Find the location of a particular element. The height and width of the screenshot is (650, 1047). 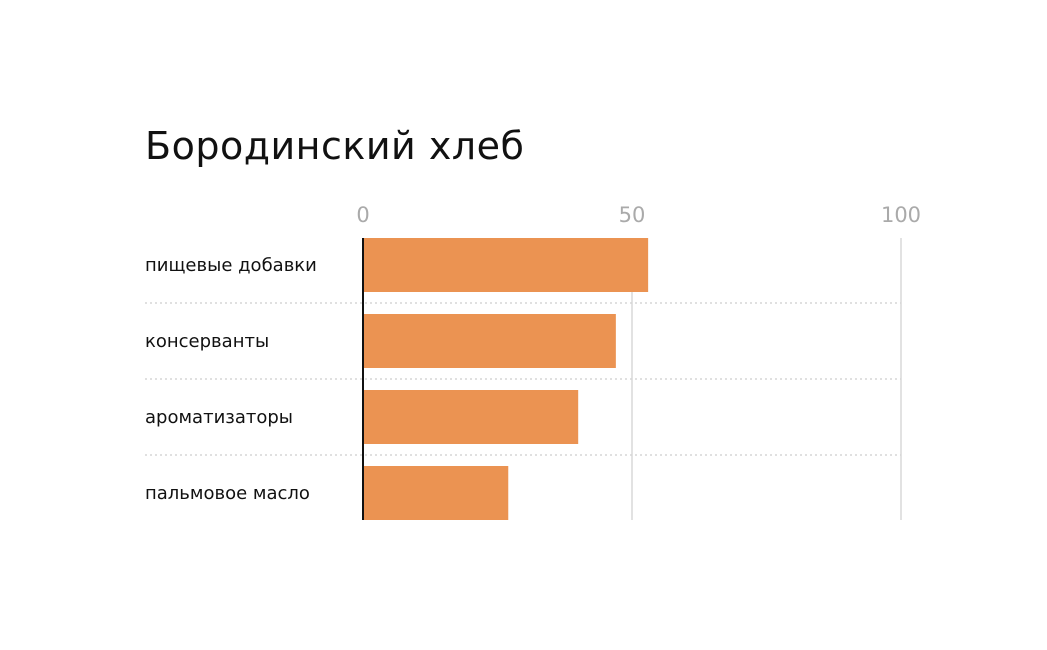

x-tick-label: 100 is located at coordinates (901, 215).